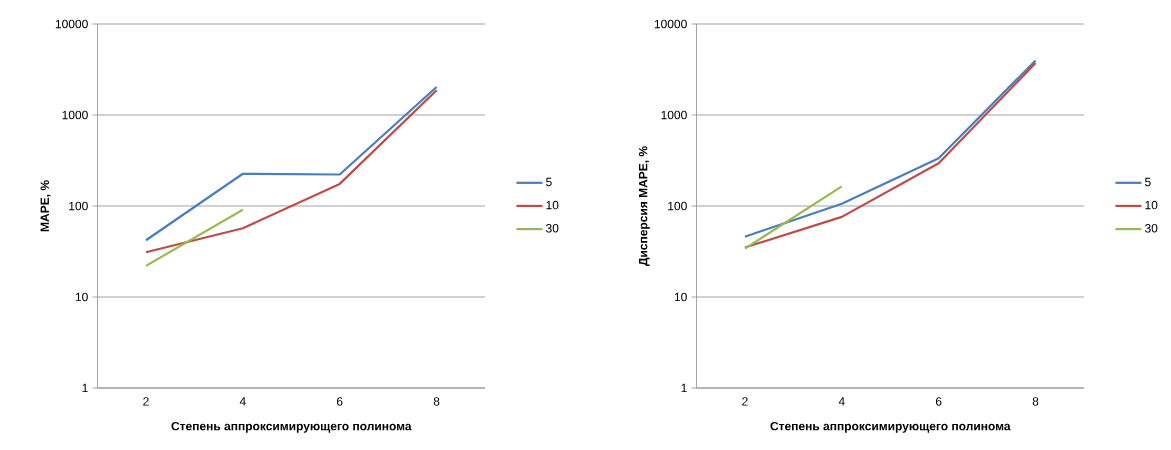 This screenshot has width=1171, height=450. What do you see at coordinates (45, 206) in the screenshot?
I see `y-axis-title: MAPE, %` at bounding box center [45, 206].